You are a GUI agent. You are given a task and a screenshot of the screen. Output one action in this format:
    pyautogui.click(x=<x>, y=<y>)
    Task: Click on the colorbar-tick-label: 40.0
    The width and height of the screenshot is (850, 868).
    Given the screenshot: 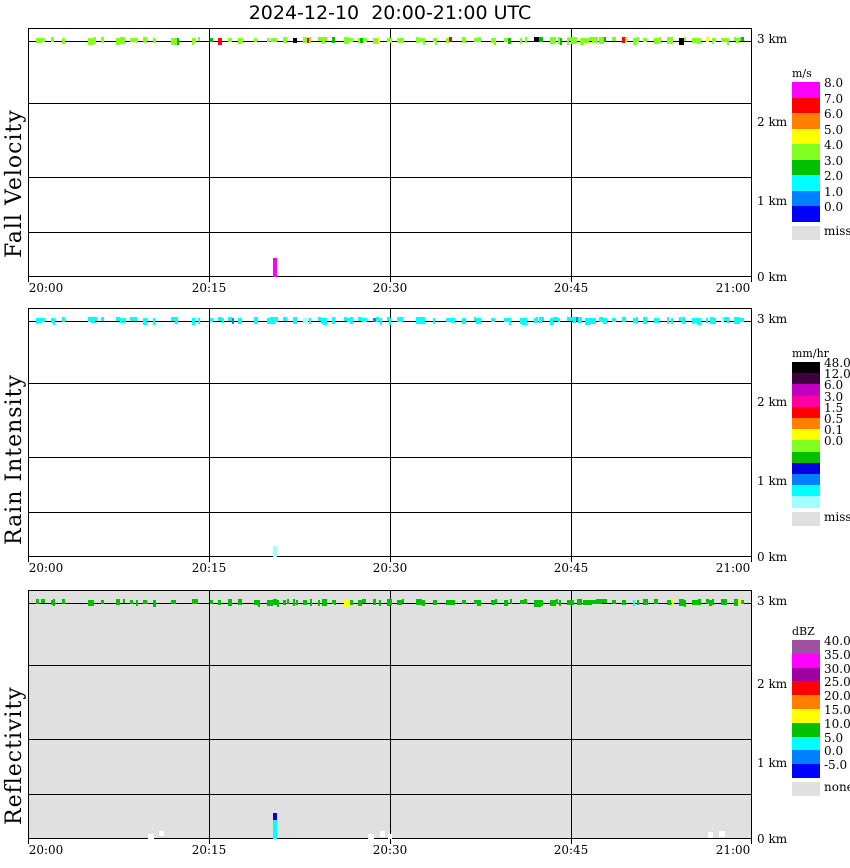 What is the action you would take?
    pyautogui.click(x=837, y=641)
    